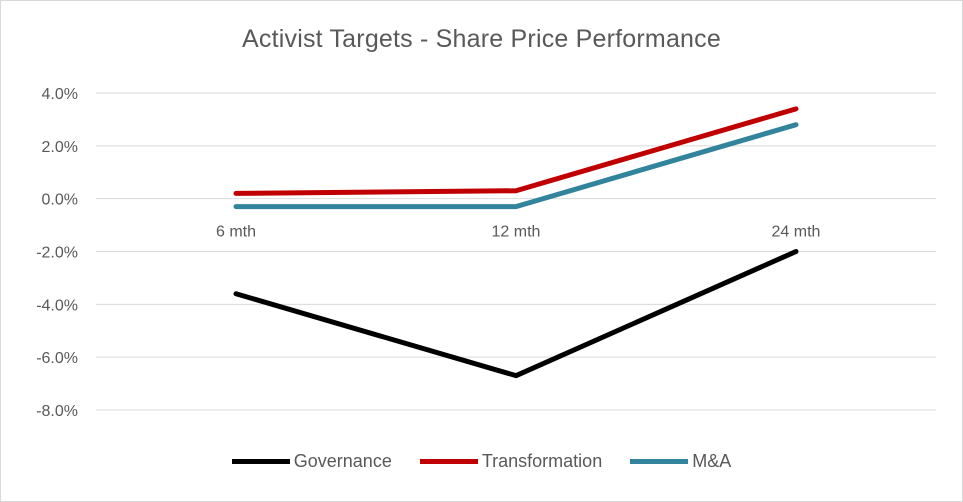  Describe the element at coordinates (236, 232) in the screenshot. I see `x-tick-label: 6 mth` at that location.